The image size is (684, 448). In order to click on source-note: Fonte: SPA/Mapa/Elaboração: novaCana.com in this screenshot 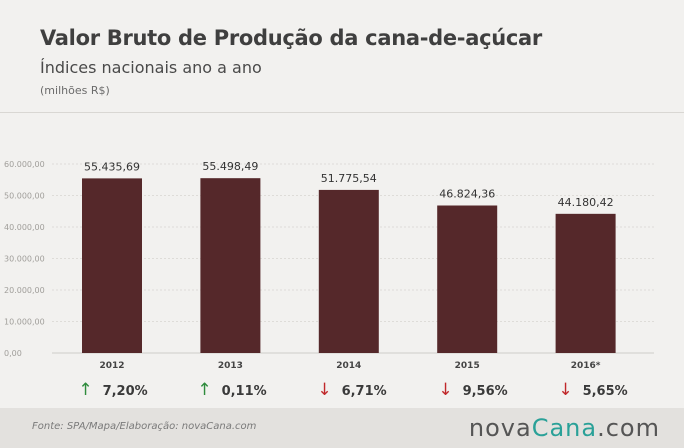, I will do `click(144, 426)`.